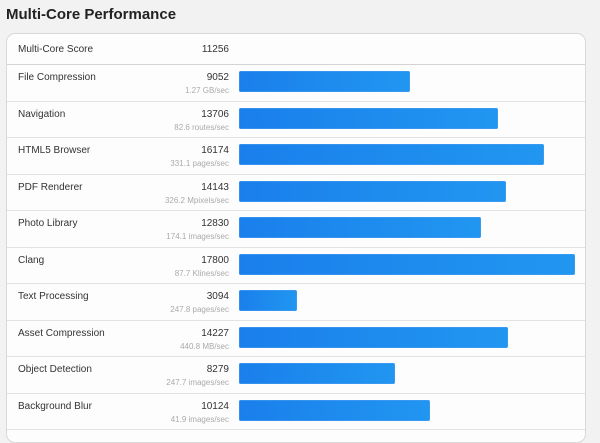  I want to click on benchmark-row: Object Detection 8279 247.7 images/sec, so click(296, 375).